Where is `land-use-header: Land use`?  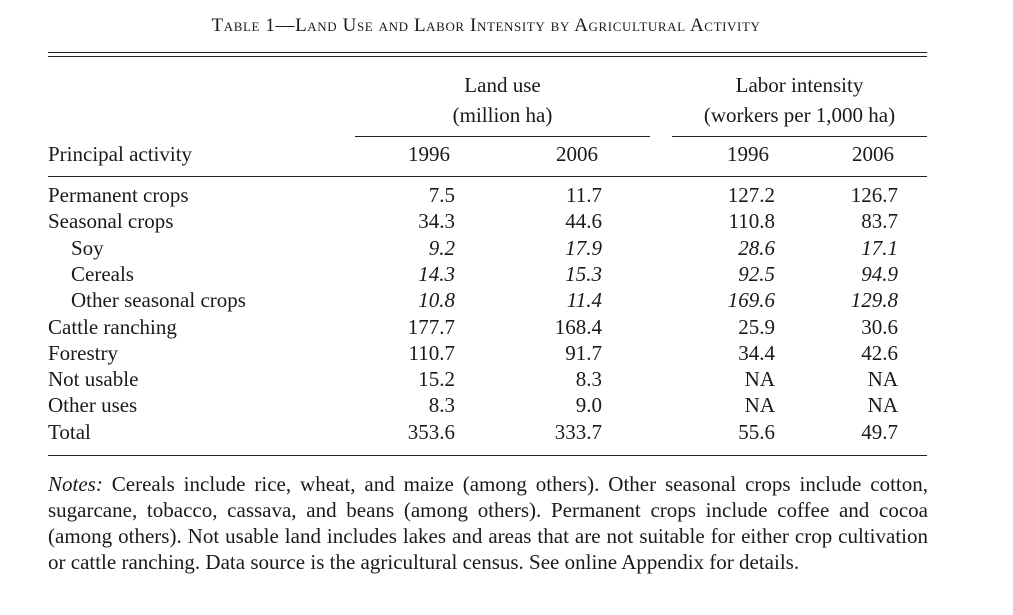
land-use-header: Land use is located at coordinates (502, 85).